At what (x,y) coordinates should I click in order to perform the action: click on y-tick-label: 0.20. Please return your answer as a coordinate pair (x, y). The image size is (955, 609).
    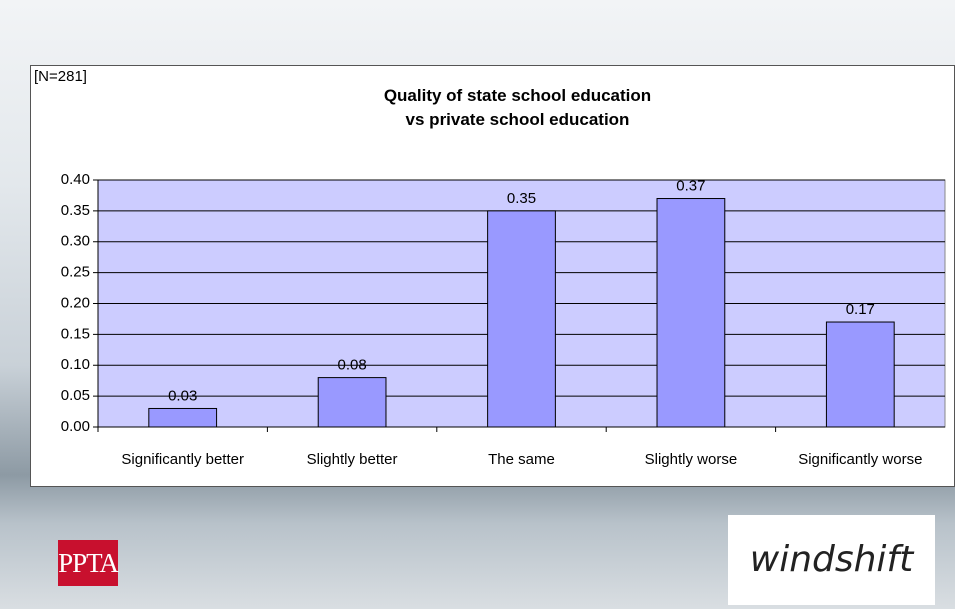
    Looking at the image, I should click on (75, 302).